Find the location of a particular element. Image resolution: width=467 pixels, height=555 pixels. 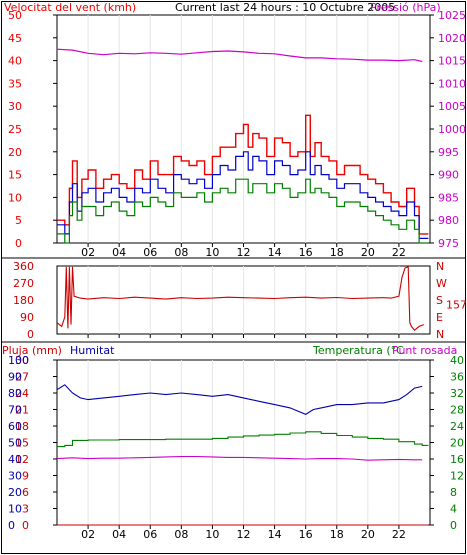

x-tick-label-02: 02 is located at coordinates (88, 252).